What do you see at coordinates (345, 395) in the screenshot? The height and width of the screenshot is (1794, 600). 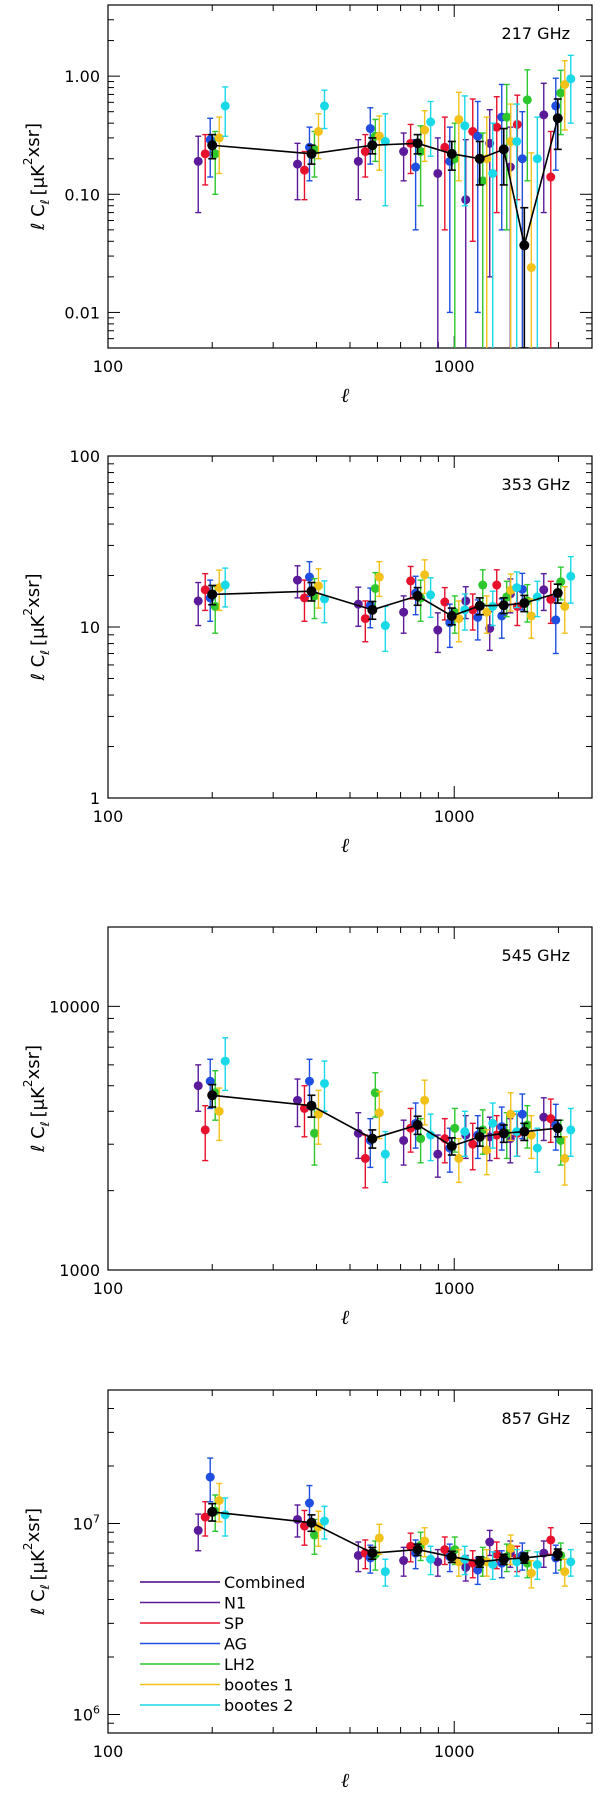 I see `x-axis-label: ℓ` at bounding box center [345, 395].